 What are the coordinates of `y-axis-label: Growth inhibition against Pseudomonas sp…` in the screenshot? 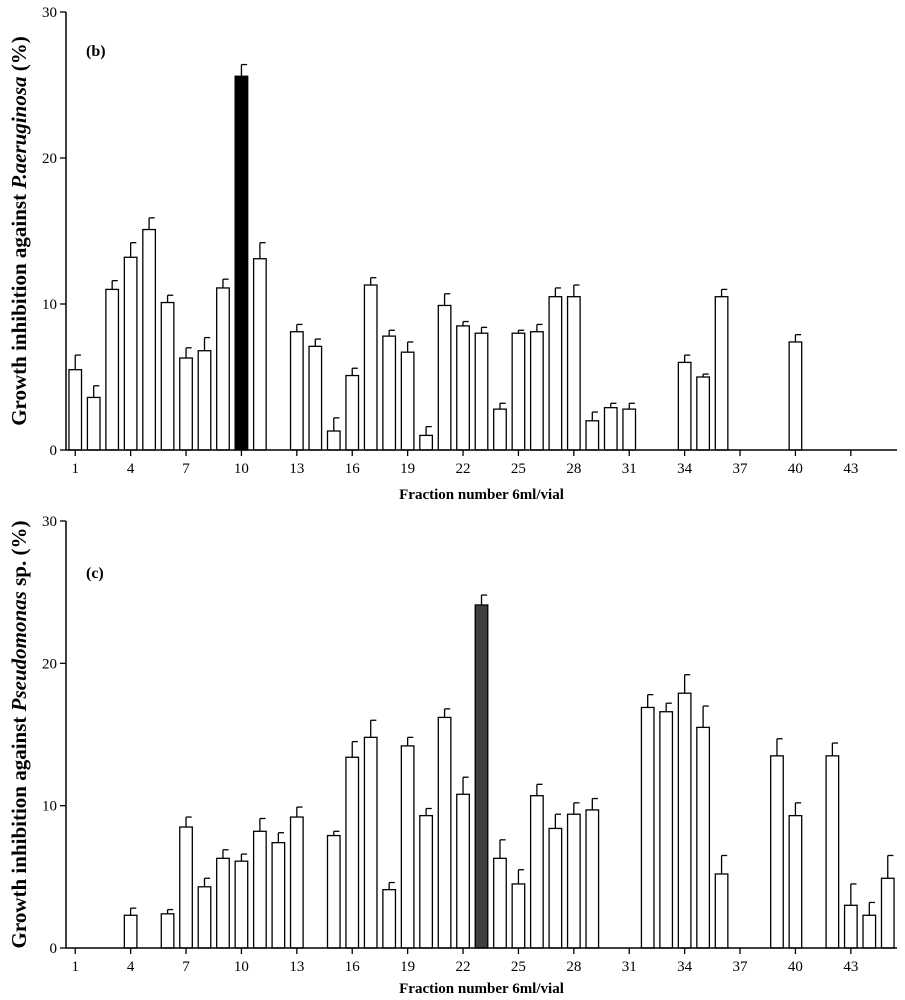 It's located at (19, 735).